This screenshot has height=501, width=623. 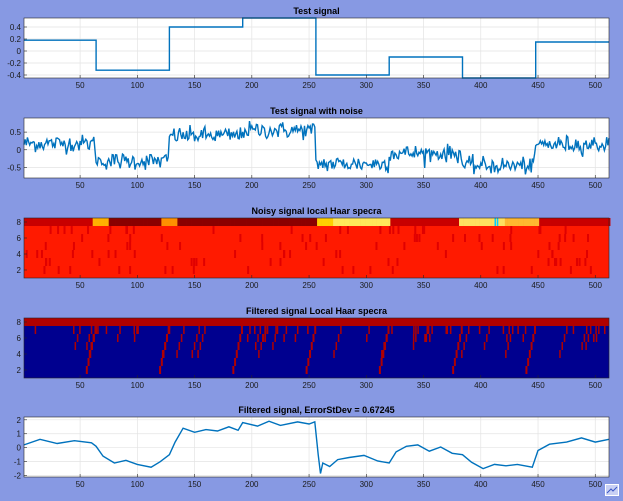 I want to click on y-tick-label: 1, so click(x=19, y=434).